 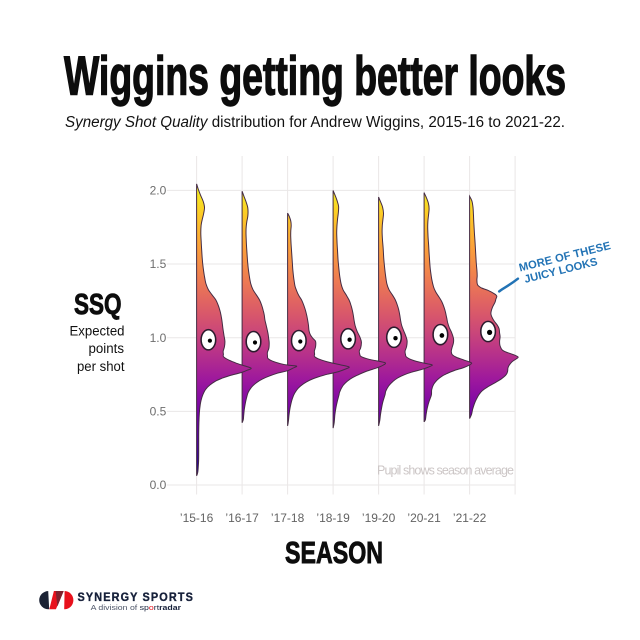 I want to click on svg-text: 0.5, so click(x=158, y=412).